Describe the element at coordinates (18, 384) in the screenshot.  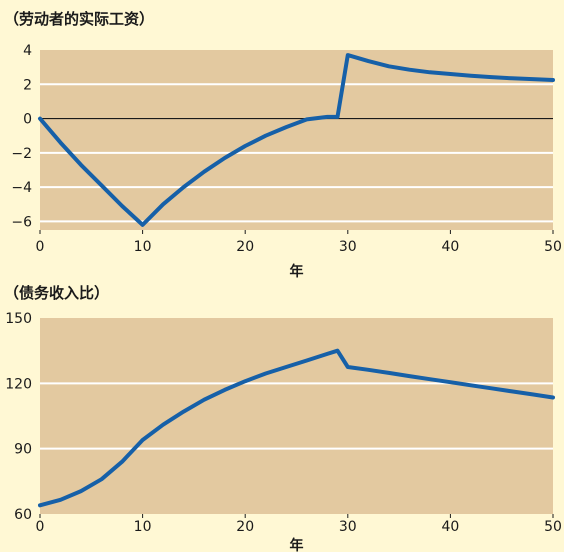
I see `y-tick-label: 120` at that location.